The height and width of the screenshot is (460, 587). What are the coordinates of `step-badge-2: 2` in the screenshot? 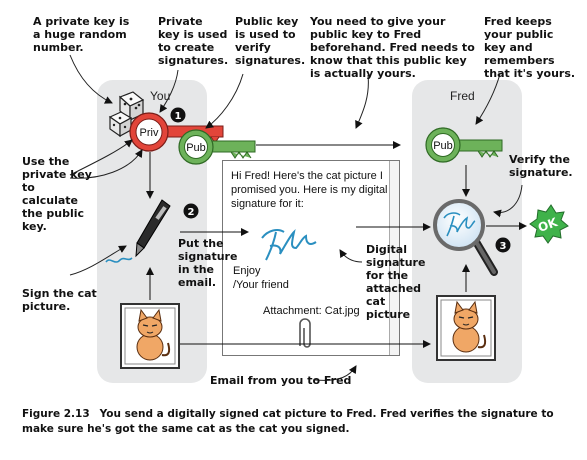 It's located at (191, 211).